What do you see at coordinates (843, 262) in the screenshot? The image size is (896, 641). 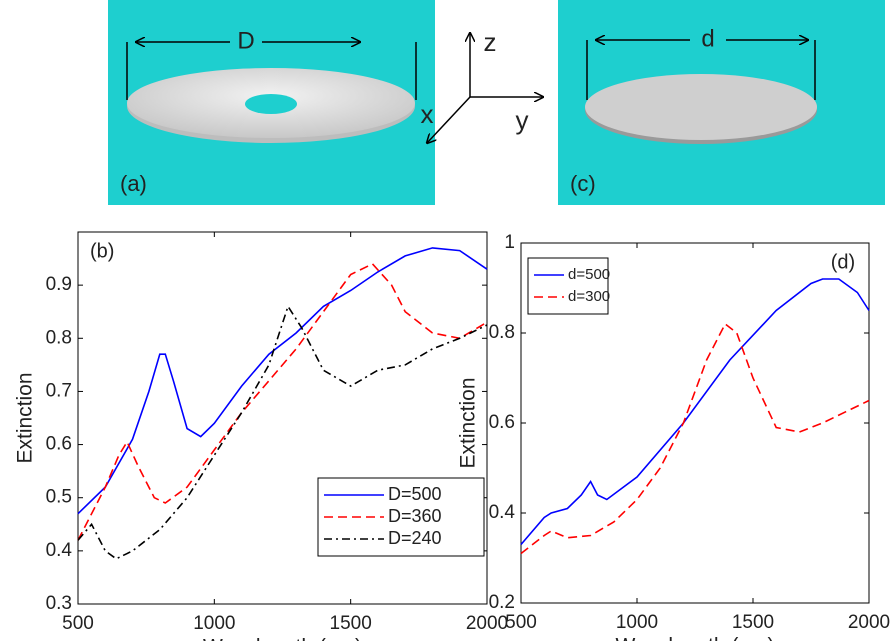 I see `panel-label: (d)` at bounding box center [843, 262].